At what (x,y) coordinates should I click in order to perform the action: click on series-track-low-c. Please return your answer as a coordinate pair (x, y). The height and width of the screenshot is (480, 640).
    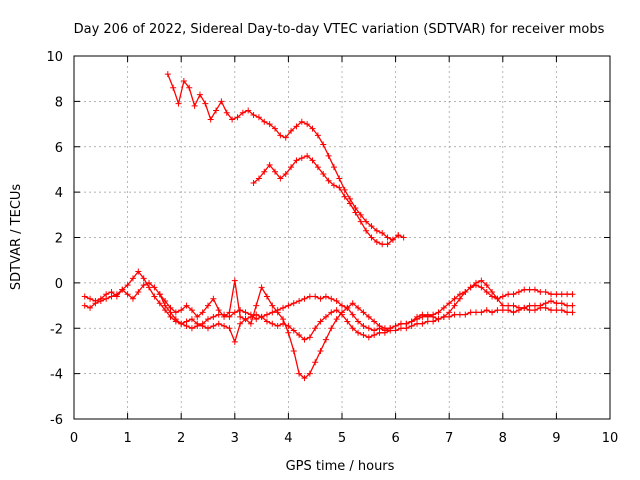
    Looking at the image, I should click on (366, 318).